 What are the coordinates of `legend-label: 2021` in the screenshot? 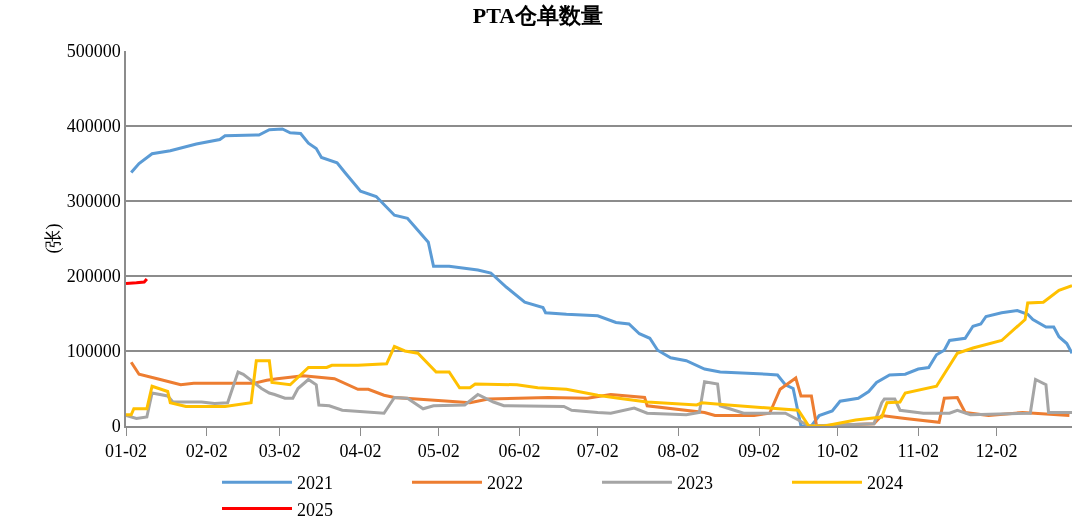 It's located at (315, 483).